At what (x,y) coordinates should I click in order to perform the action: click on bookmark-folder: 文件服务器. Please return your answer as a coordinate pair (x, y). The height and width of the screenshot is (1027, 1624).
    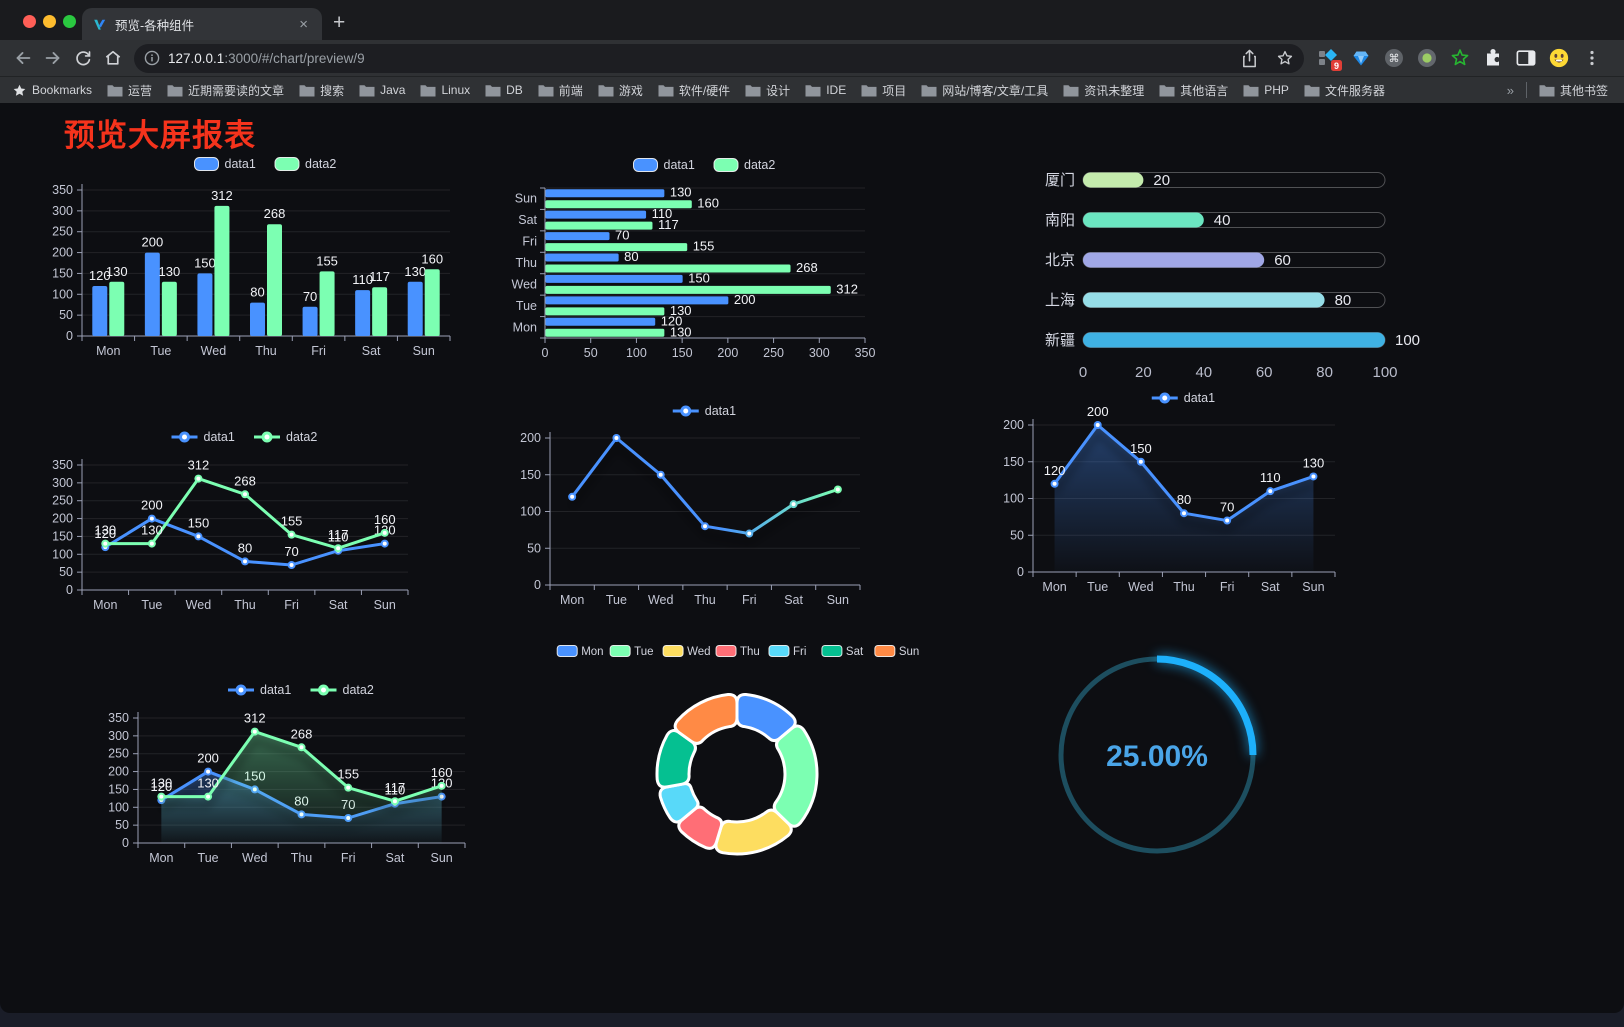
    Looking at the image, I should click on (1344, 90).